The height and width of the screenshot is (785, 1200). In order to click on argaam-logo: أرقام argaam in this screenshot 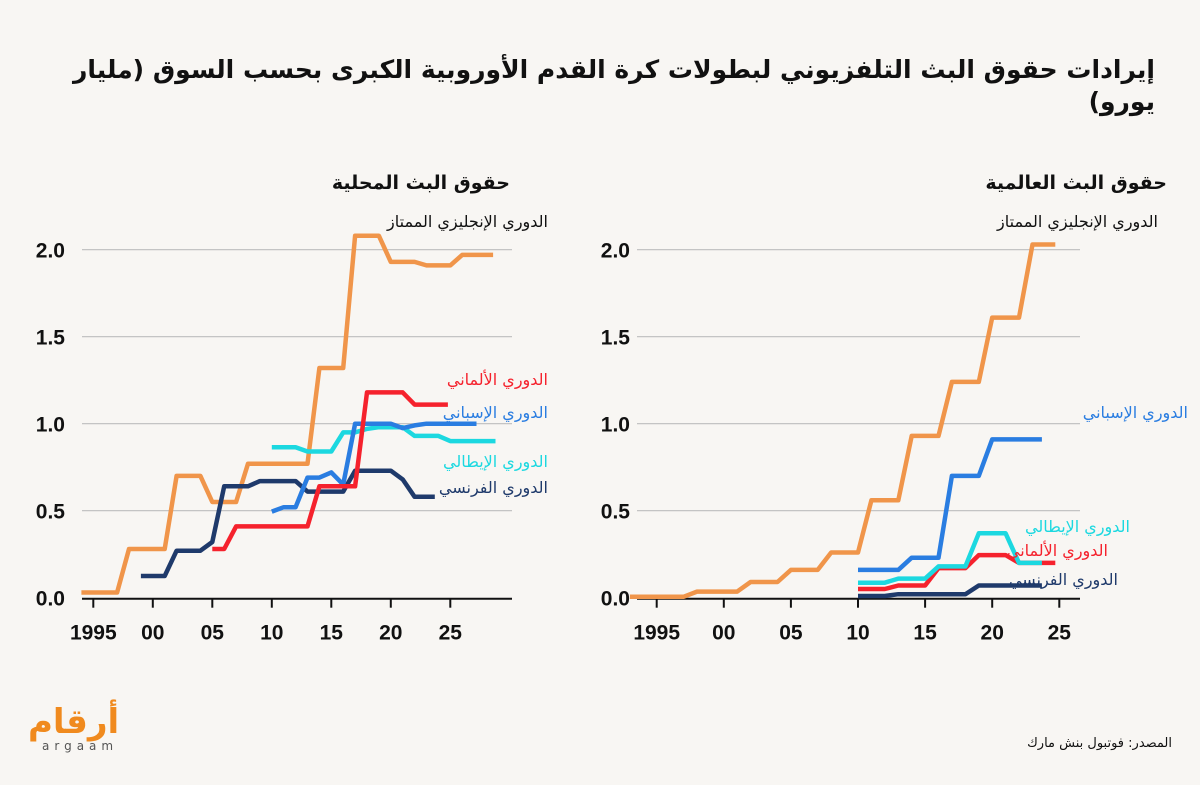, I will do `click(73, 729)`.